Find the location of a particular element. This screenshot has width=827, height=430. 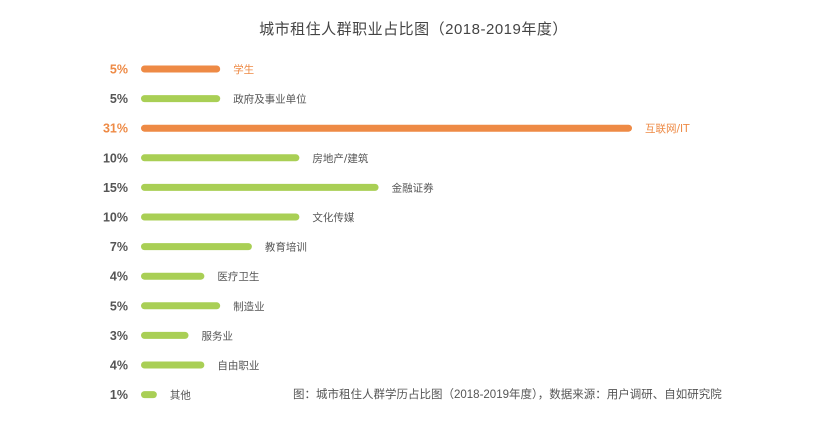

value-label: 15% is located at coordinates (115, 188).